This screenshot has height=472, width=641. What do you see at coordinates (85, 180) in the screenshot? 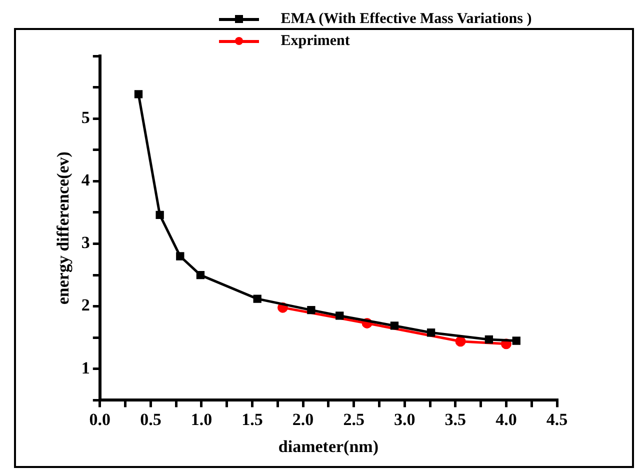
I see `y-tick-label: 4` at bounding box center [85, 180].